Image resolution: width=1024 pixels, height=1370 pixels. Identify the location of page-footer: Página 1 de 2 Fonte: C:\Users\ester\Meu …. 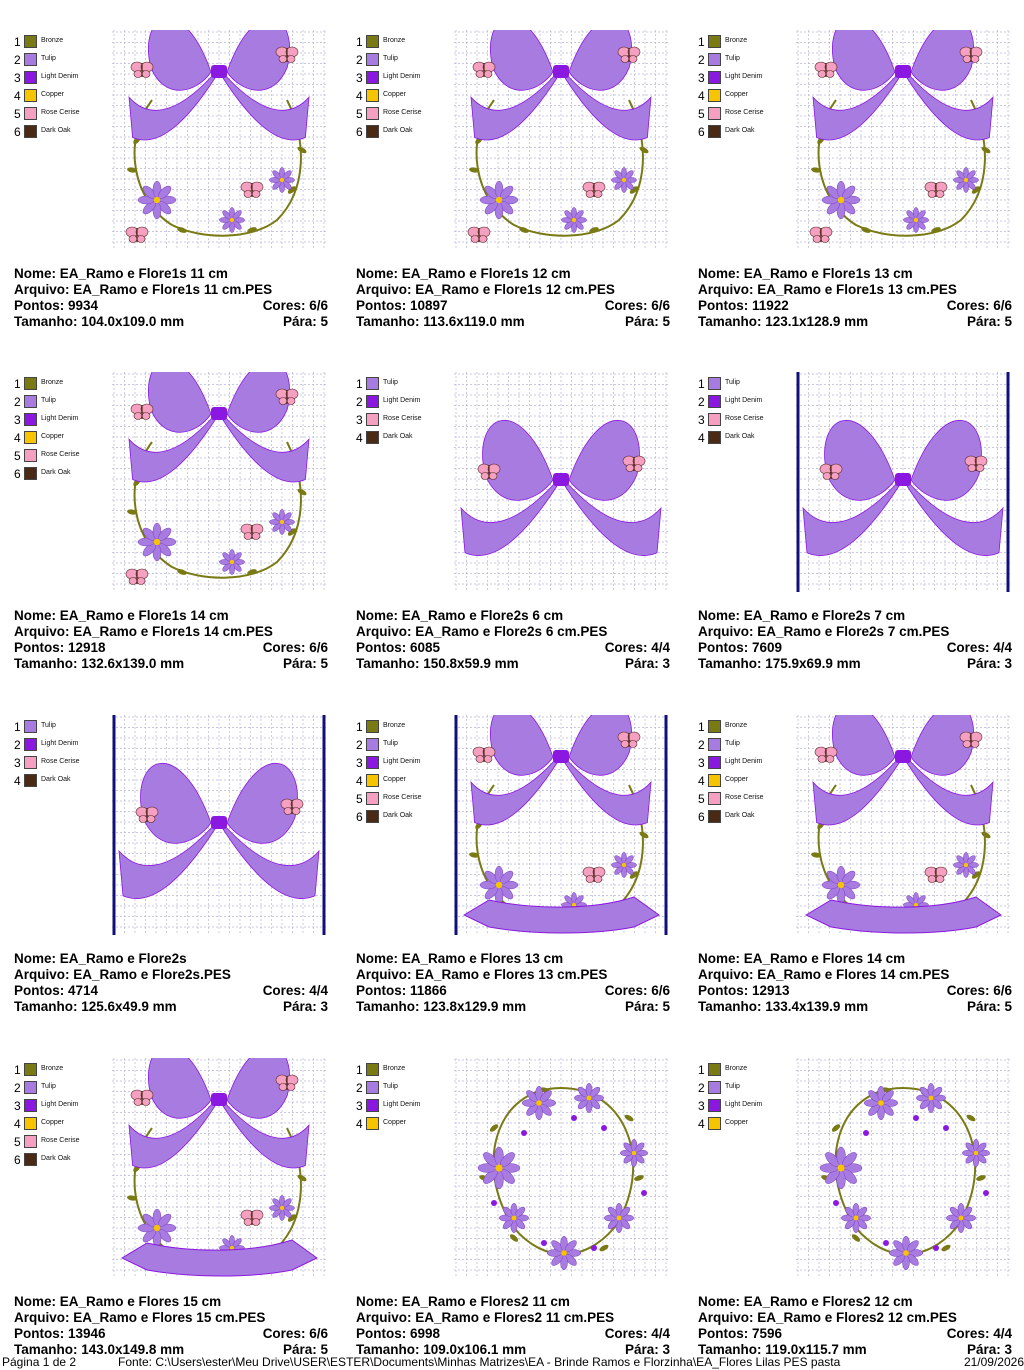
(512, 1362).